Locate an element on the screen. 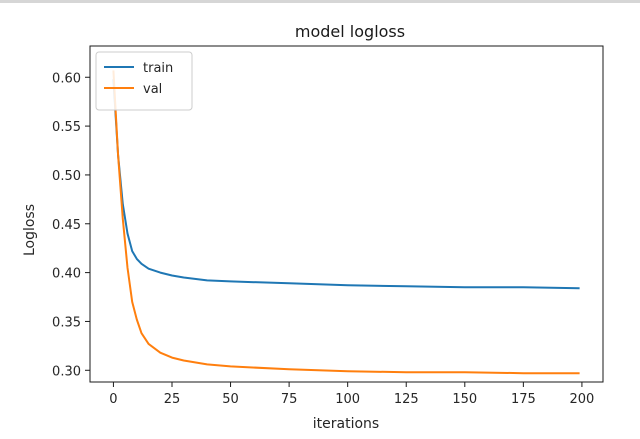  chart-title: model logloss is located at coordinates (350, 31).